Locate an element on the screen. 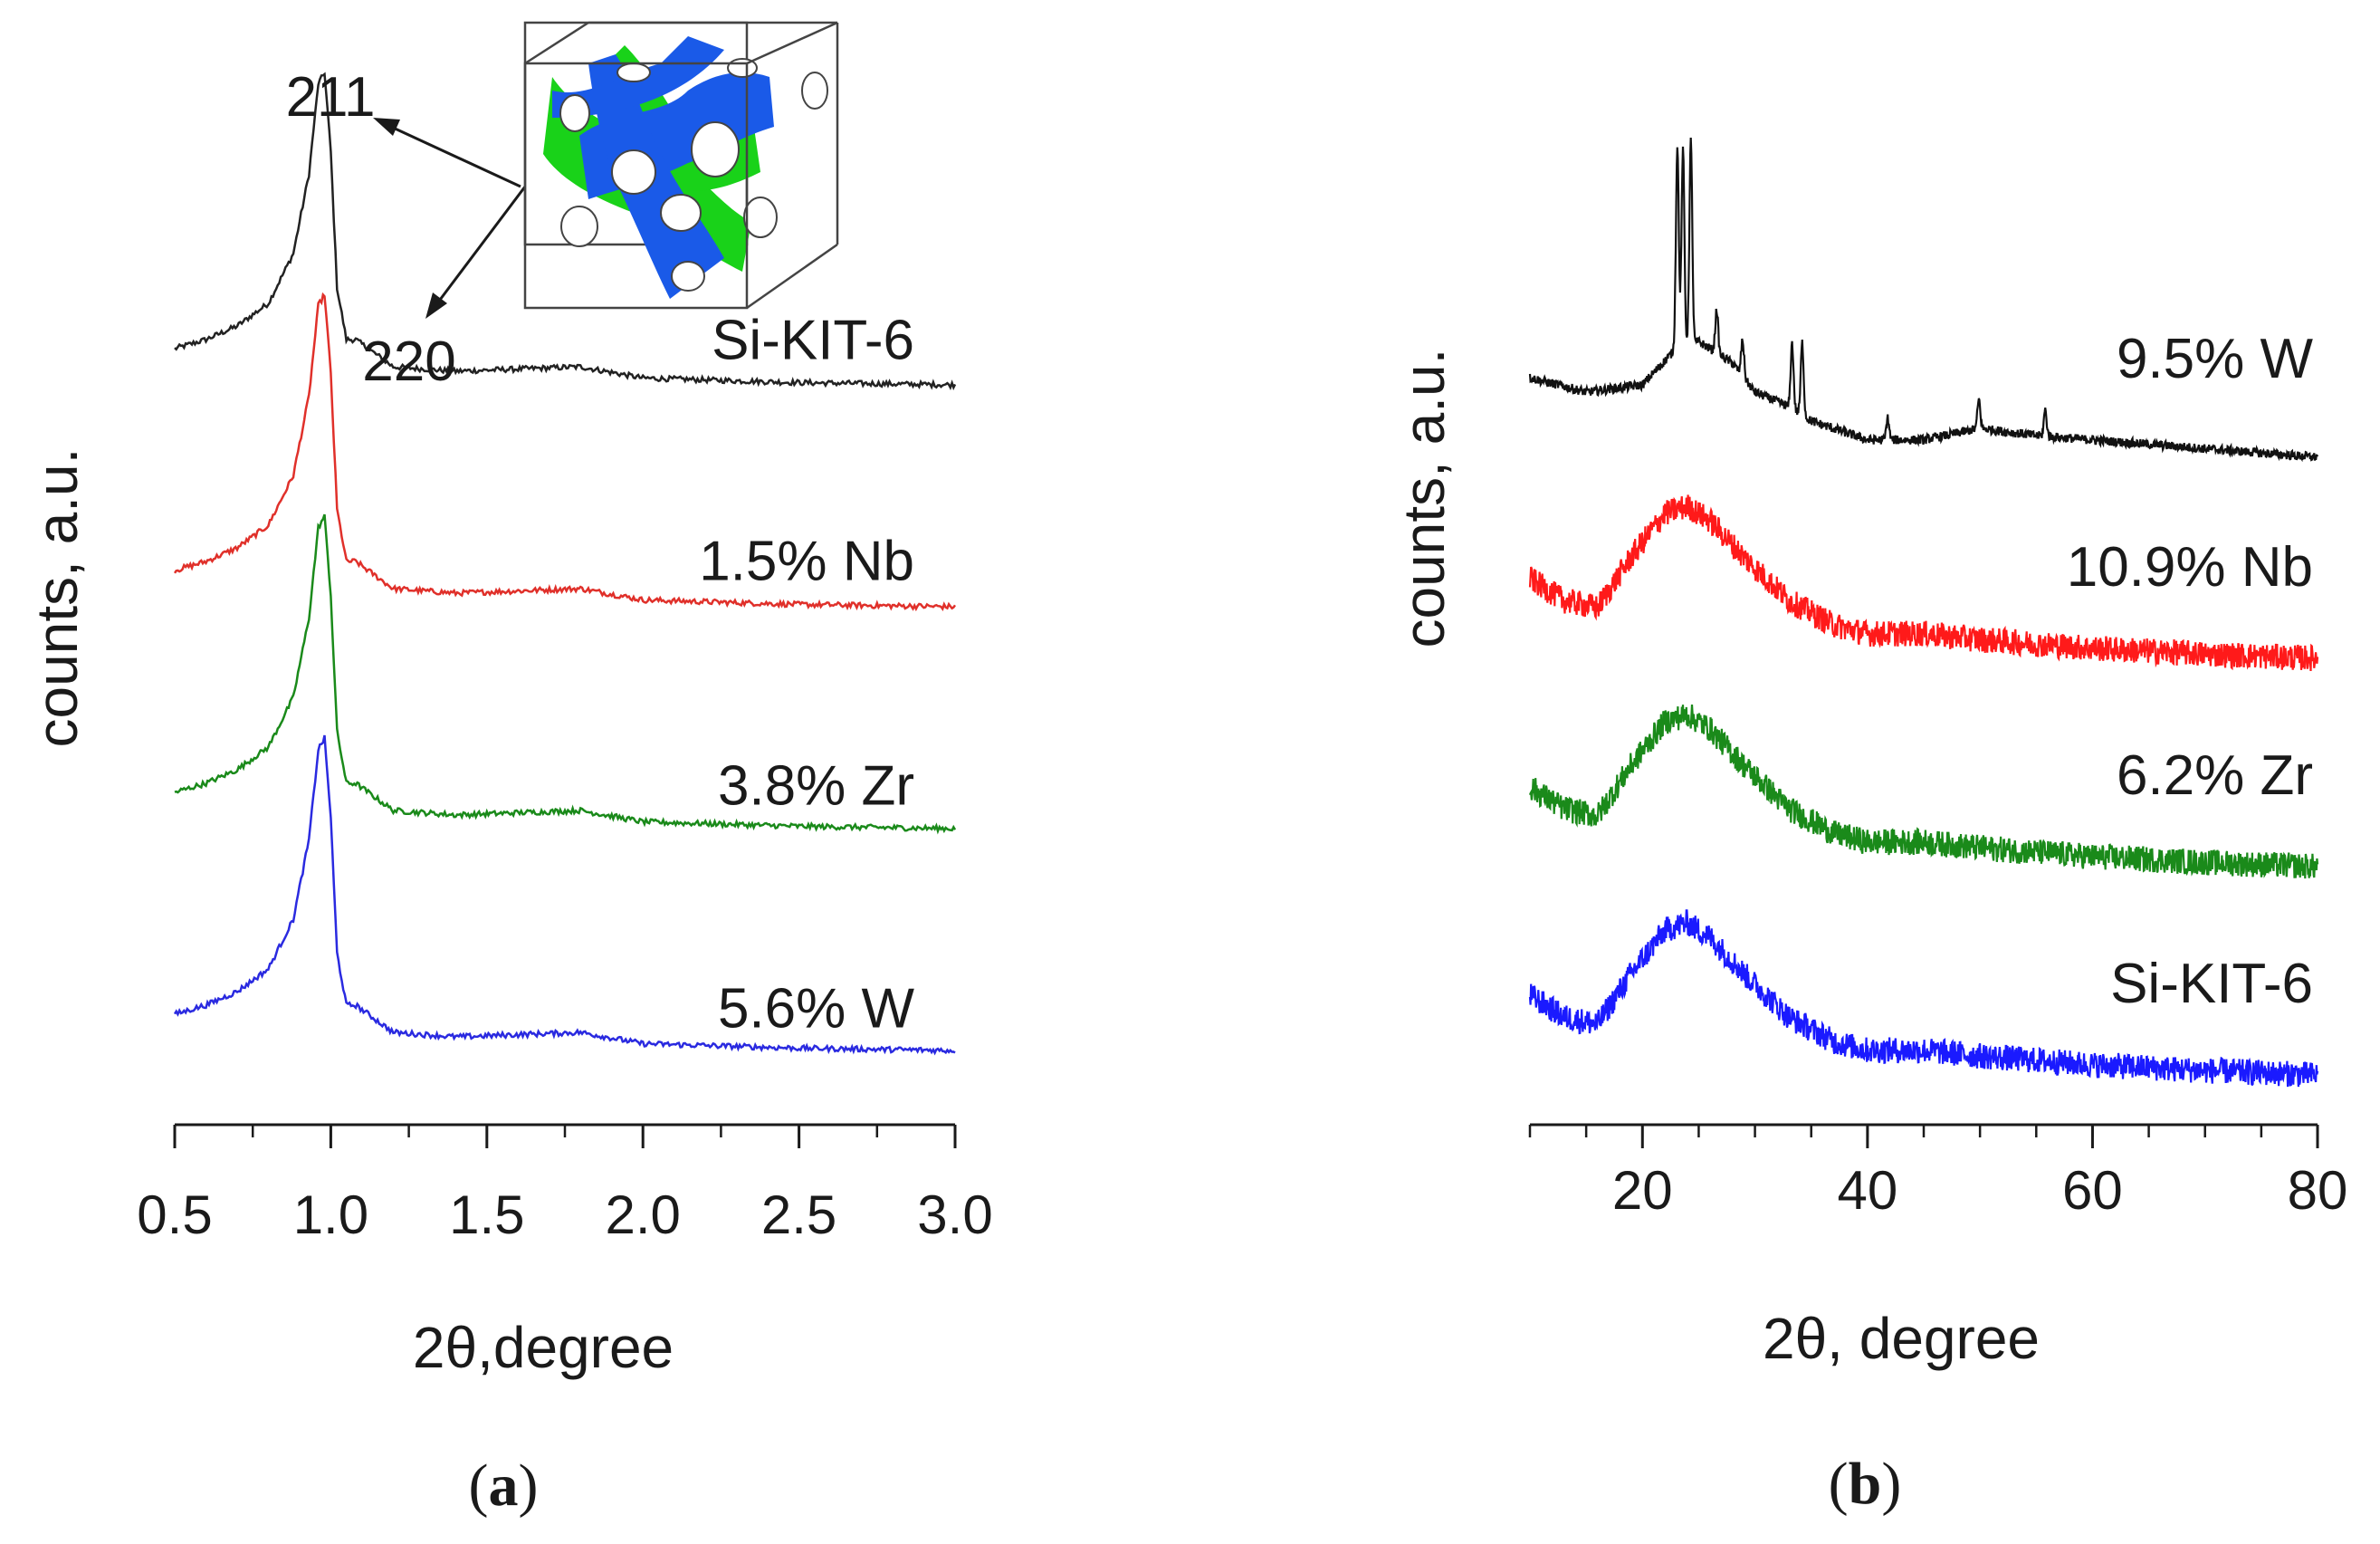  x-tick-label: 2.0 is located at coordinates (642, 1214).